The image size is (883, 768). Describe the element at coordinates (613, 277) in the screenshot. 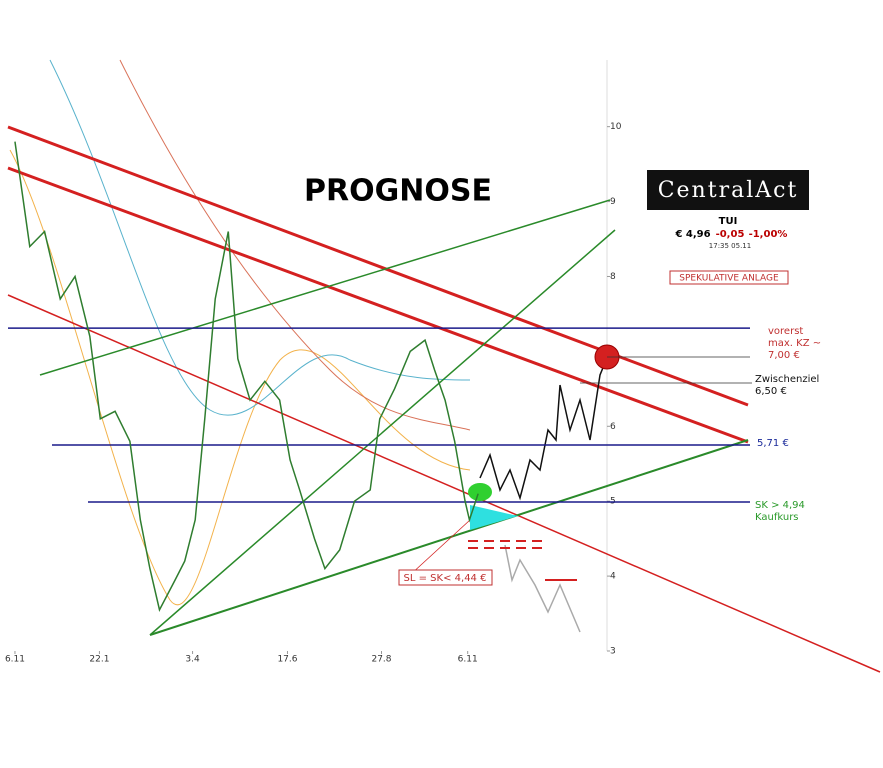

I see `y-tick-label: 8` at that location.